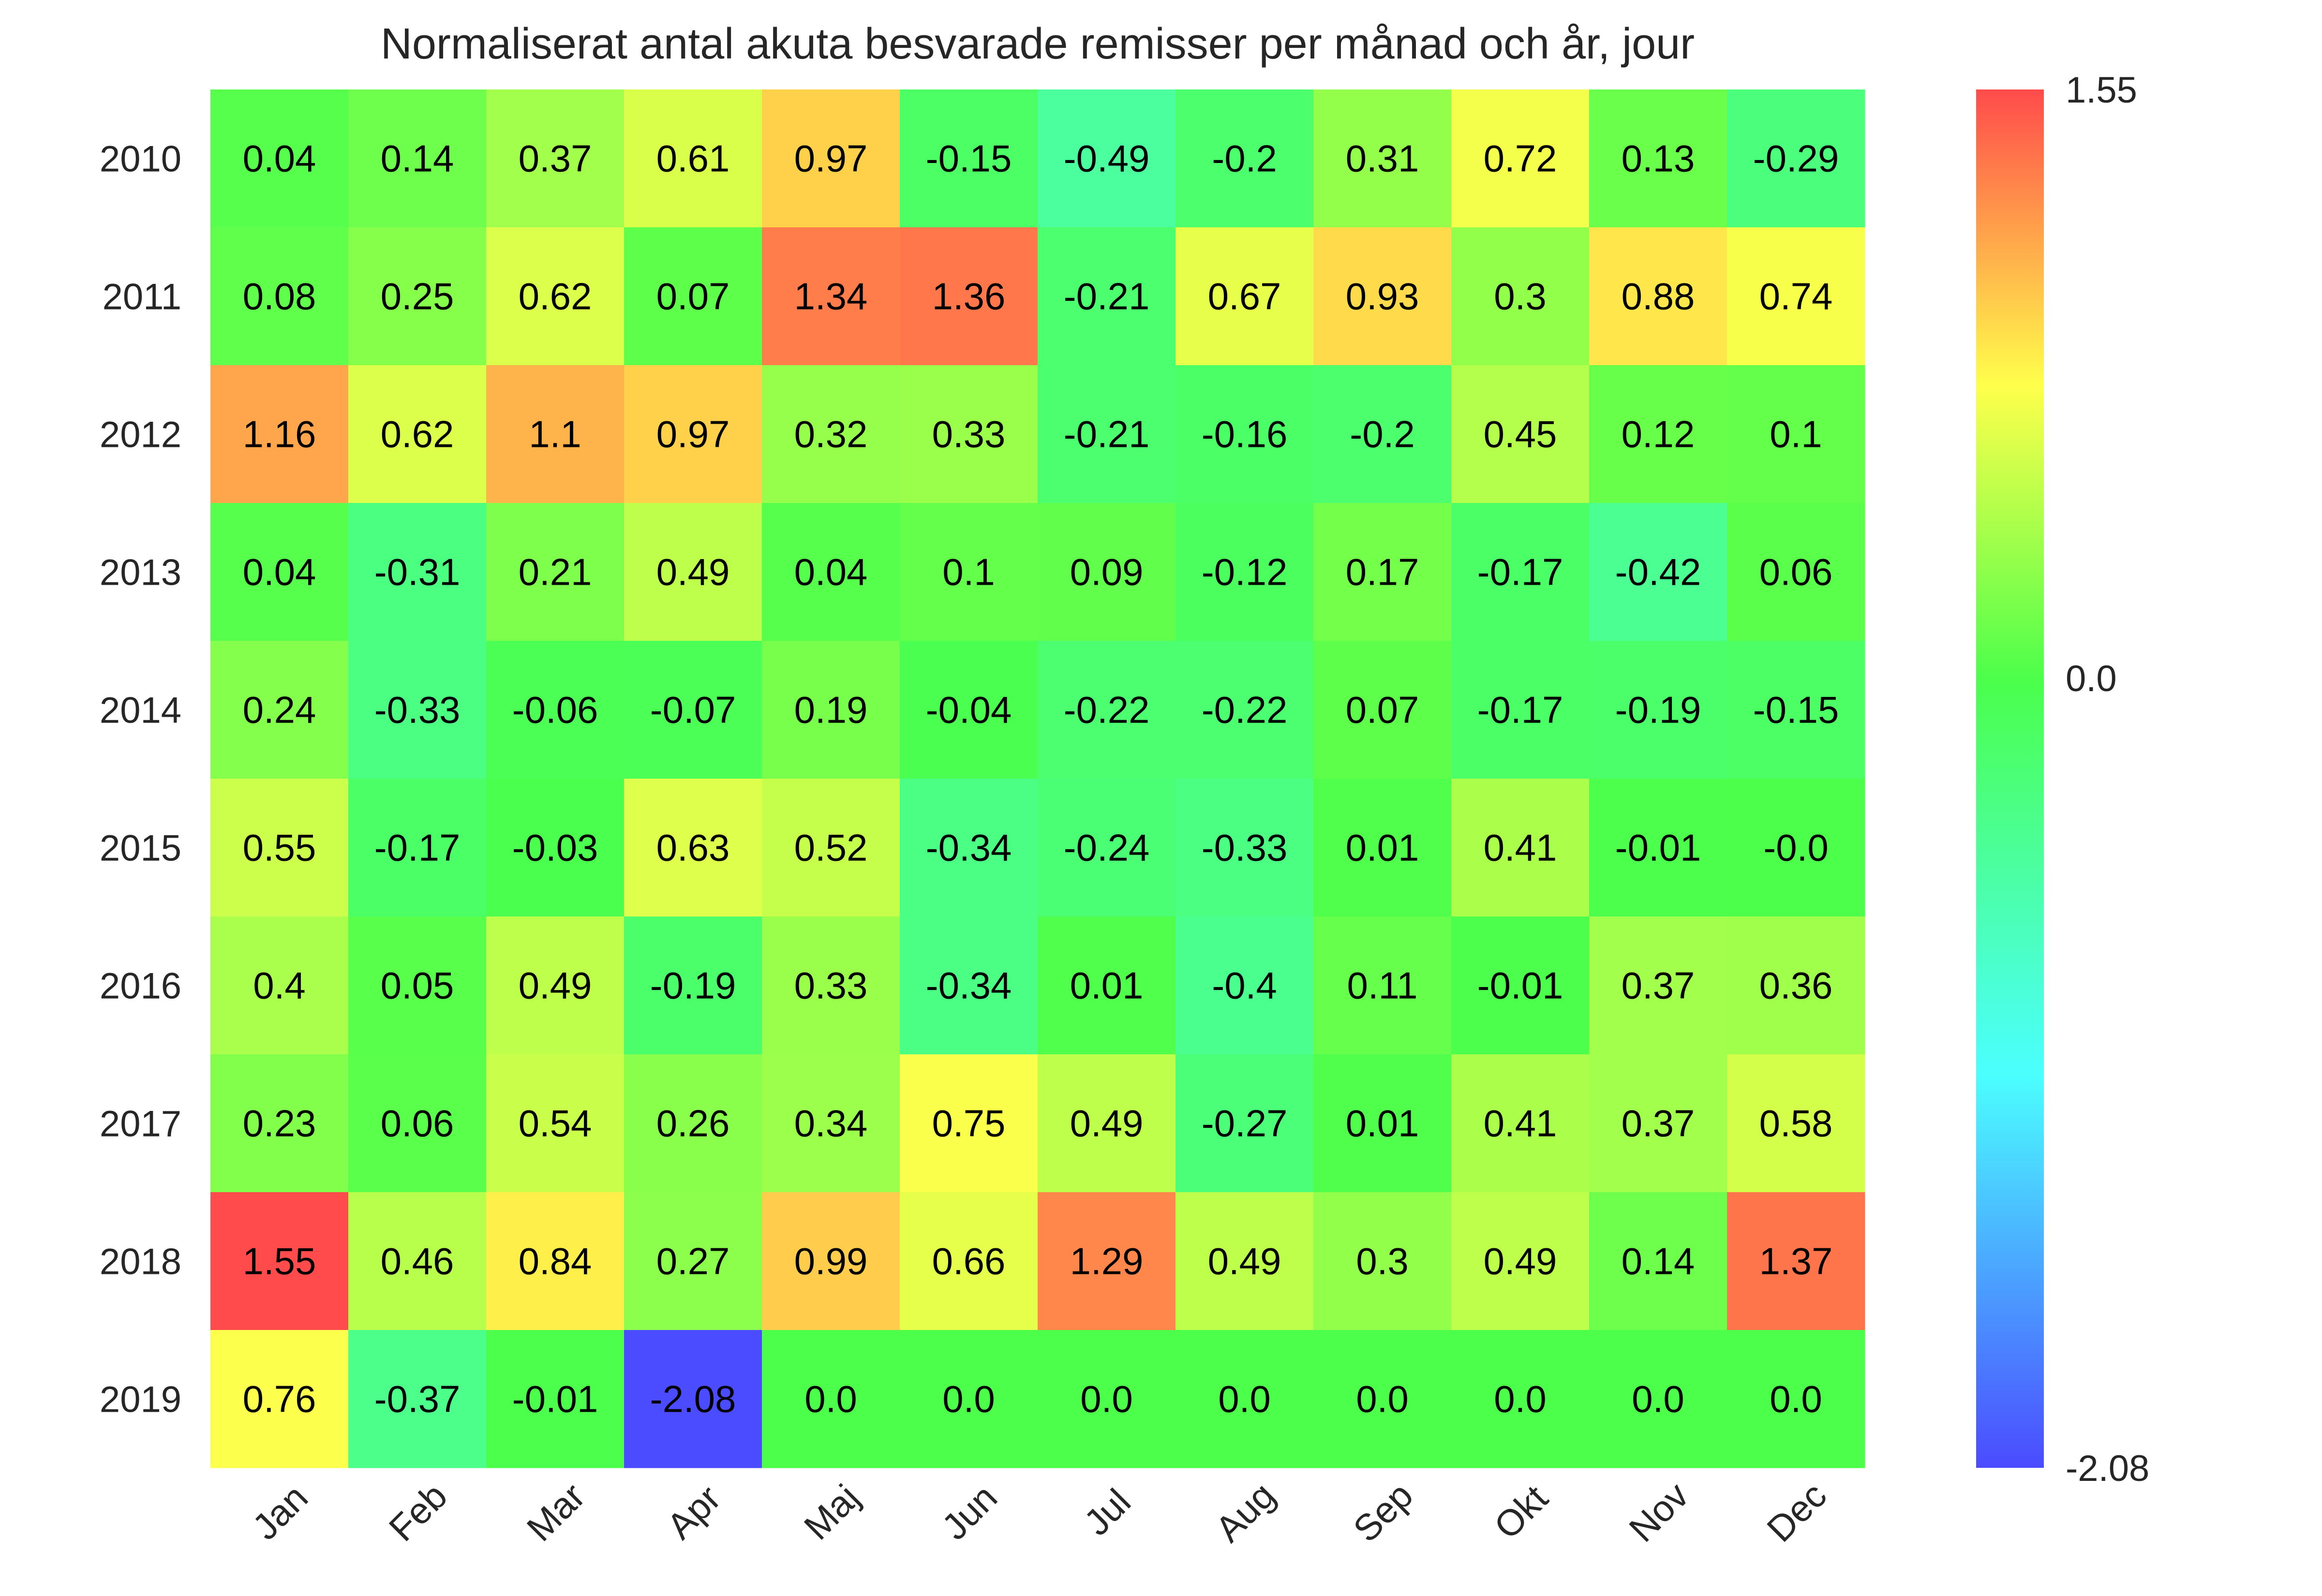 Image resolution: width=2322 pixels, height=1596 pixels. Describe the element at coordinates (1796, 434) in the screenshot. I see `cell-value-label: 0.1` at that location.